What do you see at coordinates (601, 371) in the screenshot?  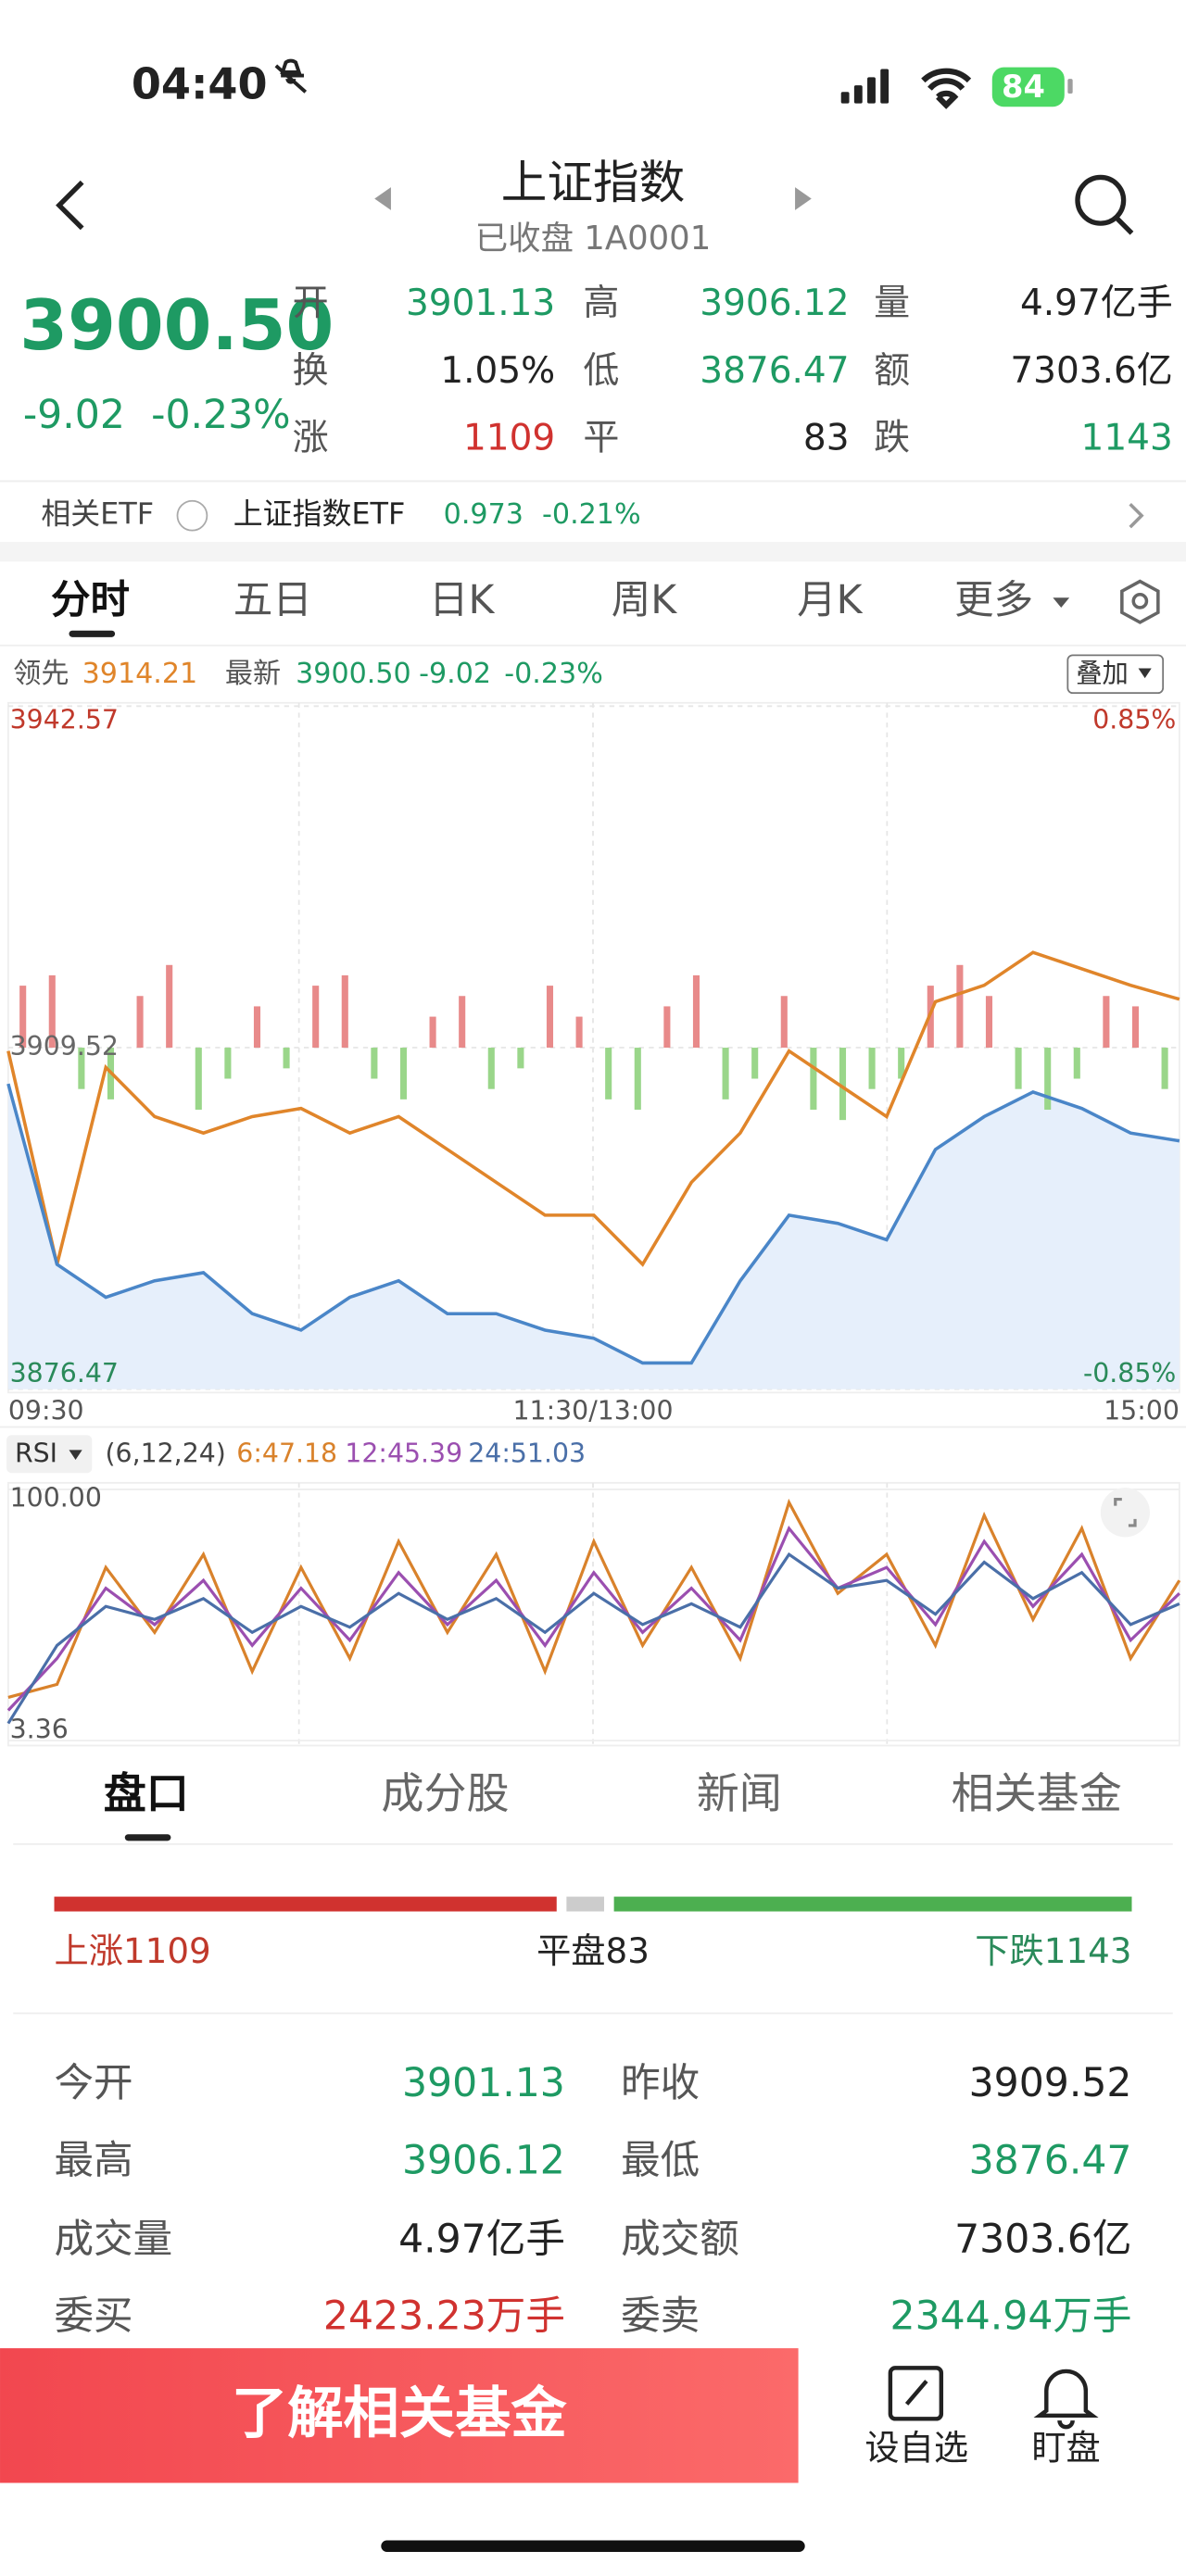 I see `stat-label: 低` at bounding box center [601, 371].